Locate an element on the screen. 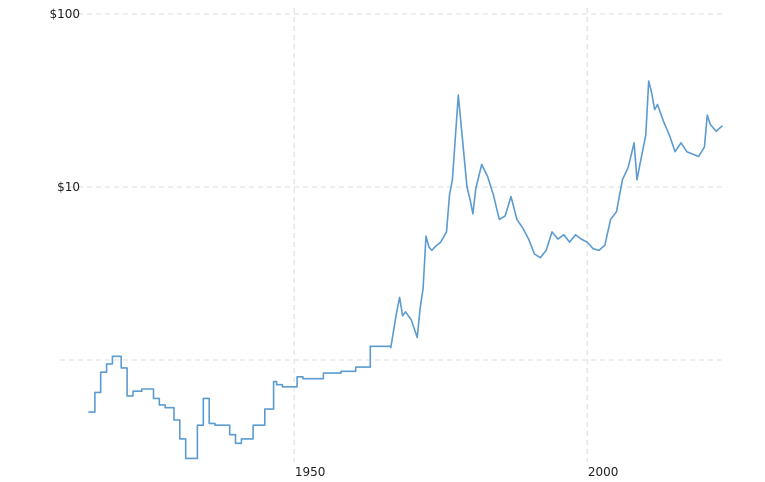 This screenshot has width=765, height=482. x-tick-label: 1950 is located at coordinates (310, 472).